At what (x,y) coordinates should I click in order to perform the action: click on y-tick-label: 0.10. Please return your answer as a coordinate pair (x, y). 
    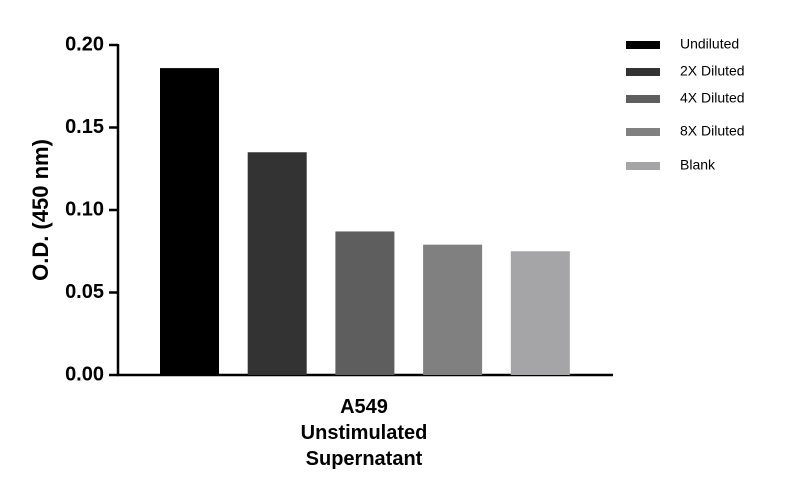
    Looking at the image, I should click on (84, 209).